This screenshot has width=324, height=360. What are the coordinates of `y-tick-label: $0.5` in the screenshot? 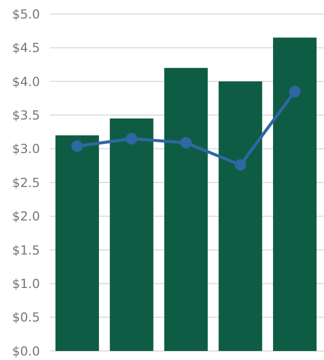 It's located at (26, 317).